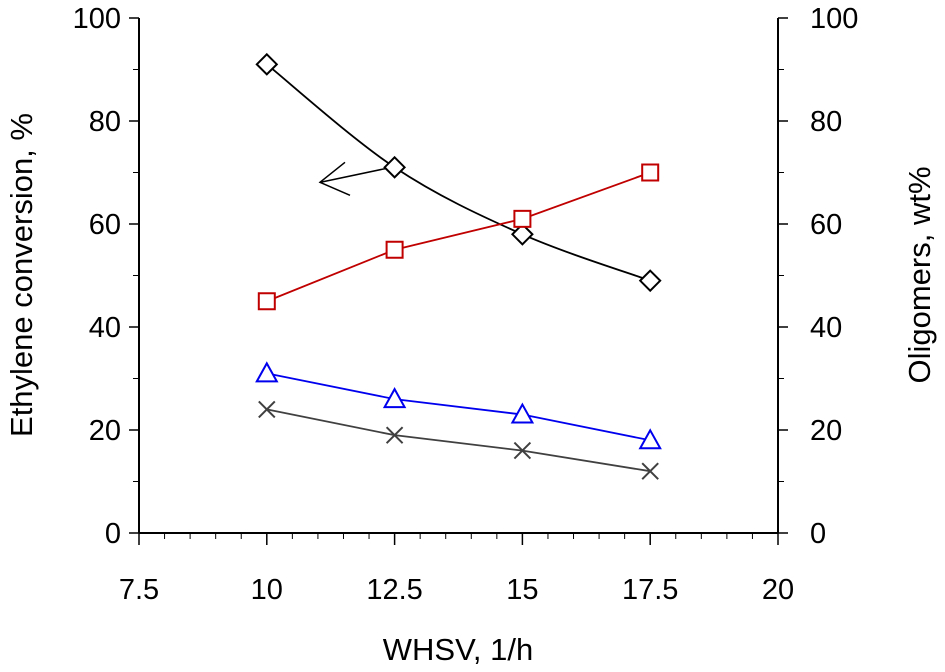  I want to click on square-line, so click(458, 237).